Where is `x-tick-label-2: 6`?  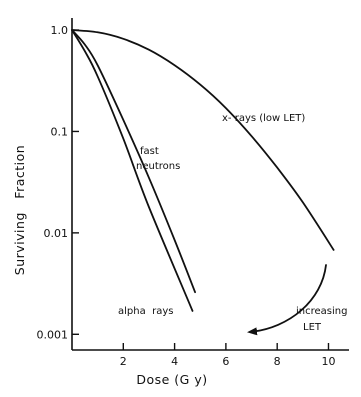 x-tick-label-2: 6 is located at coordinates (225, 361).